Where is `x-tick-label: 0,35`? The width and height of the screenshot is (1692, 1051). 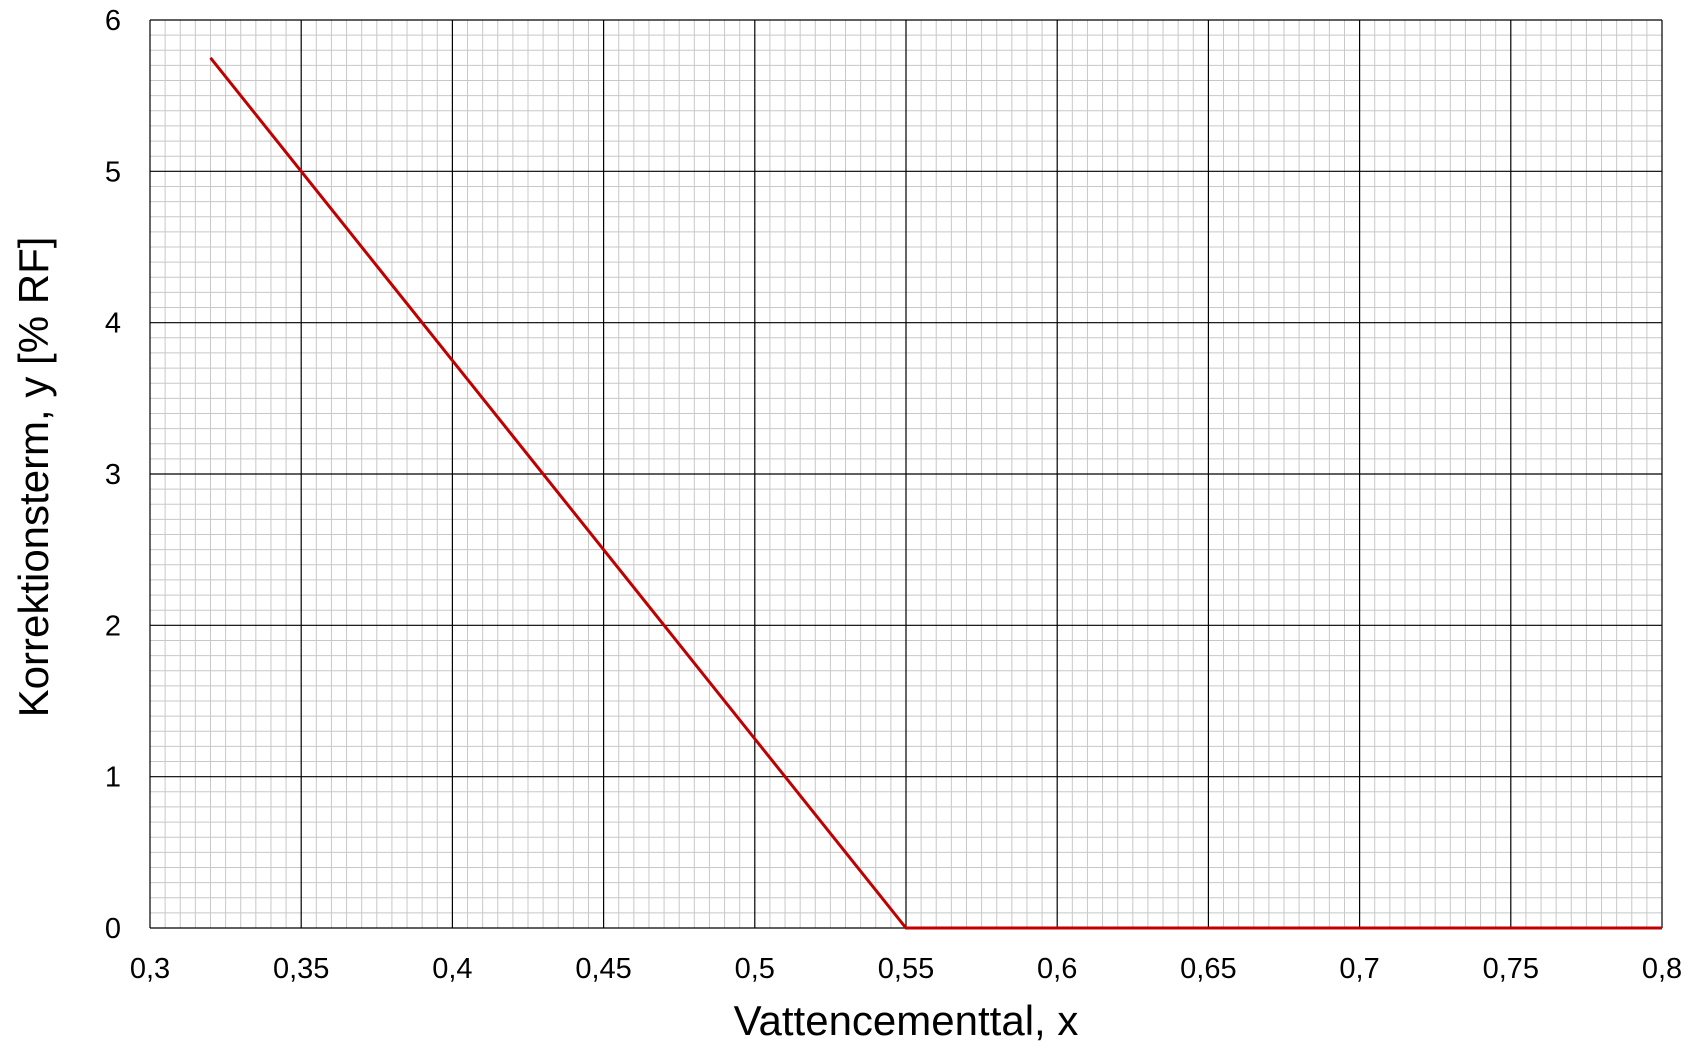
x-tick-label: 0,35 is located at coordinates (301, 969).